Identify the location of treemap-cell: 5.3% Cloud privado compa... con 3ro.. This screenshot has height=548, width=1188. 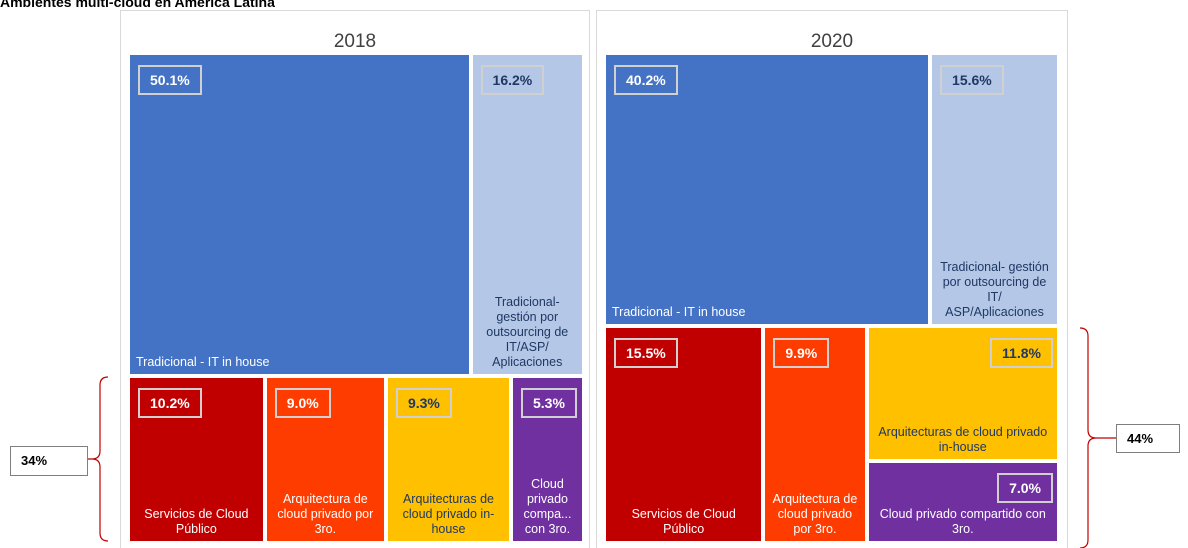
(547, 459).